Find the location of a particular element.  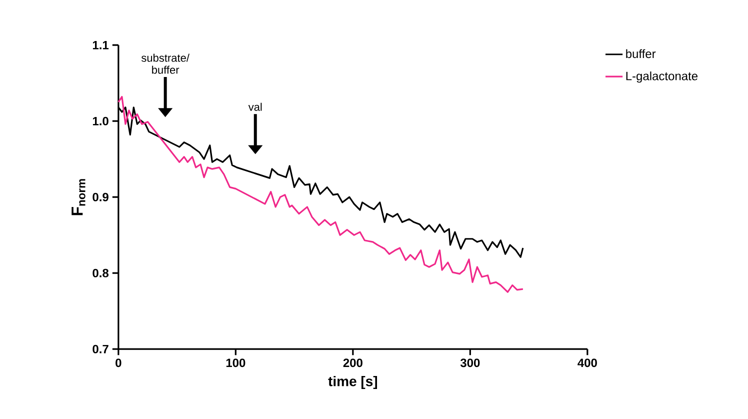

x-axis-title: time [s] is located at coordinates (353, 383).